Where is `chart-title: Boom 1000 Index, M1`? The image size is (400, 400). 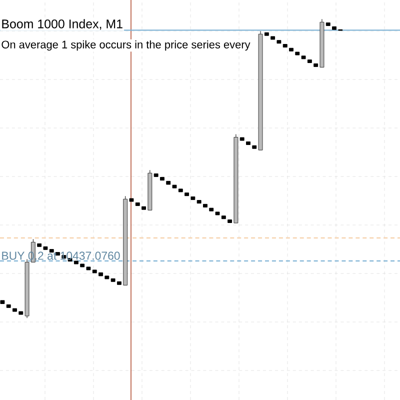 chart-title: Boom 1000 Index, M1 is located at coordinates (62, 24).